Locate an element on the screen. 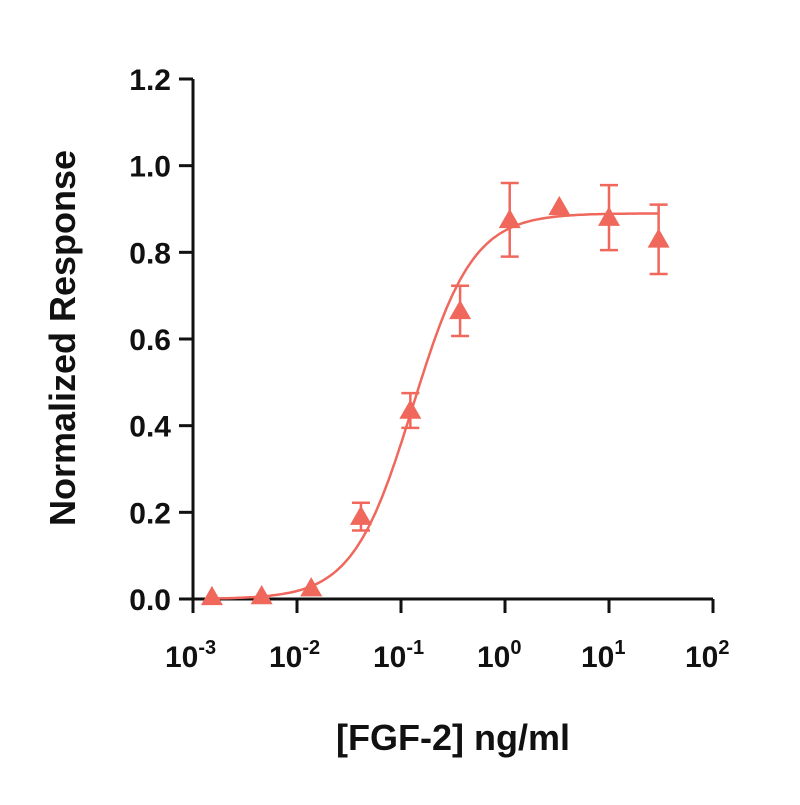 This screenshot has width=800, height=805. x-tick-label: 10⁰ is located at coordinates (499, 655).